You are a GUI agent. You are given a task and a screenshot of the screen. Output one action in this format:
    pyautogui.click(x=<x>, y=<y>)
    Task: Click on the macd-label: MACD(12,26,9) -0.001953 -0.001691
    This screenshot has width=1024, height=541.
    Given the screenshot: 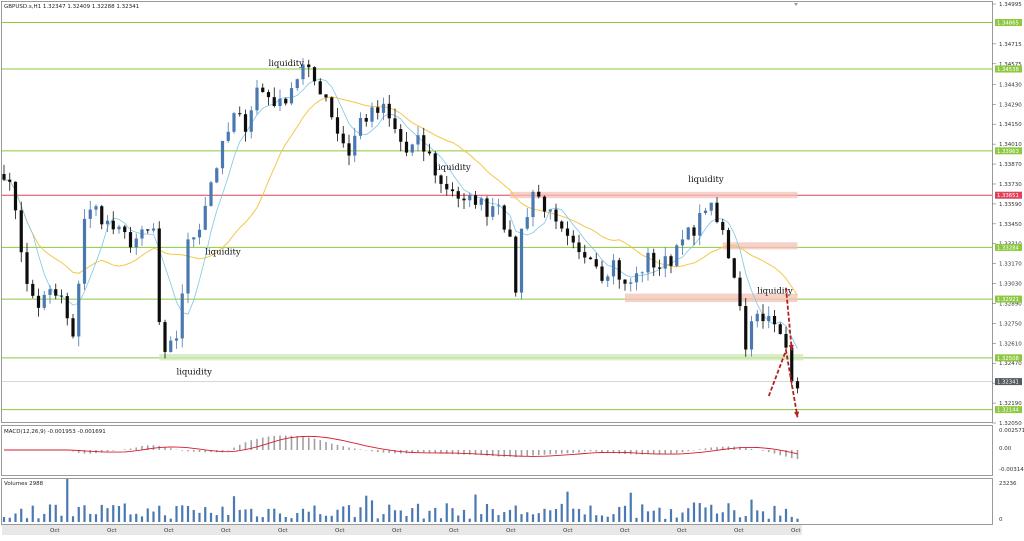 What is the action you would take?
    pyautogui.click(x=55, y=432)
    